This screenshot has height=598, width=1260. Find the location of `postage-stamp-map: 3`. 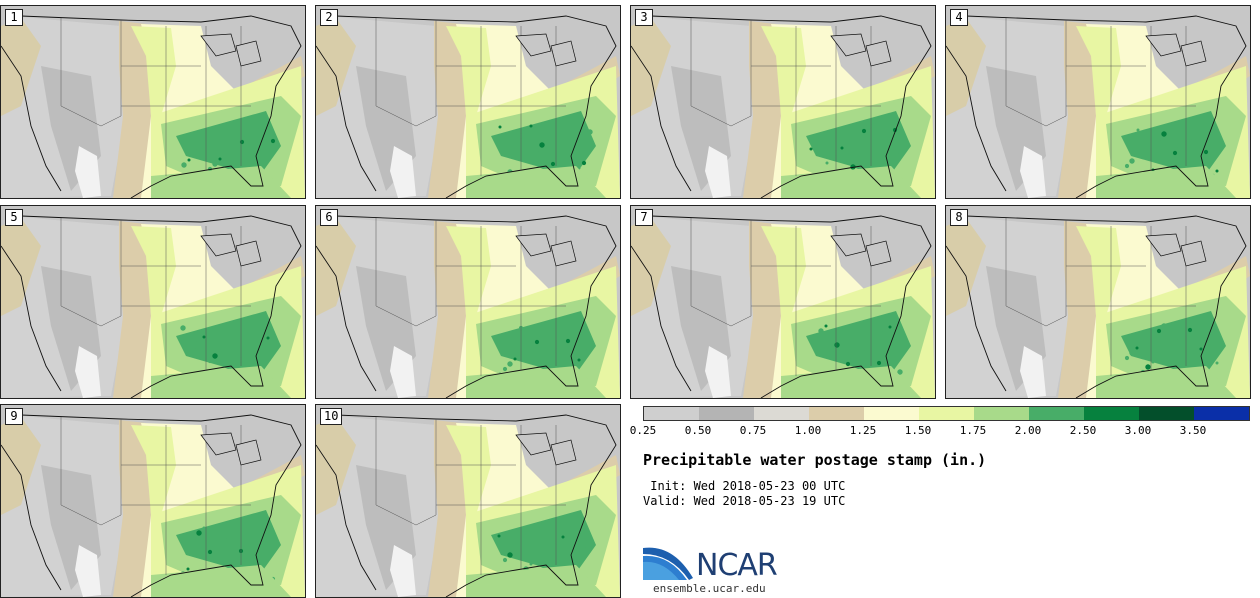

postage-stamp-map: 3 is located at coordinates (783, 102).